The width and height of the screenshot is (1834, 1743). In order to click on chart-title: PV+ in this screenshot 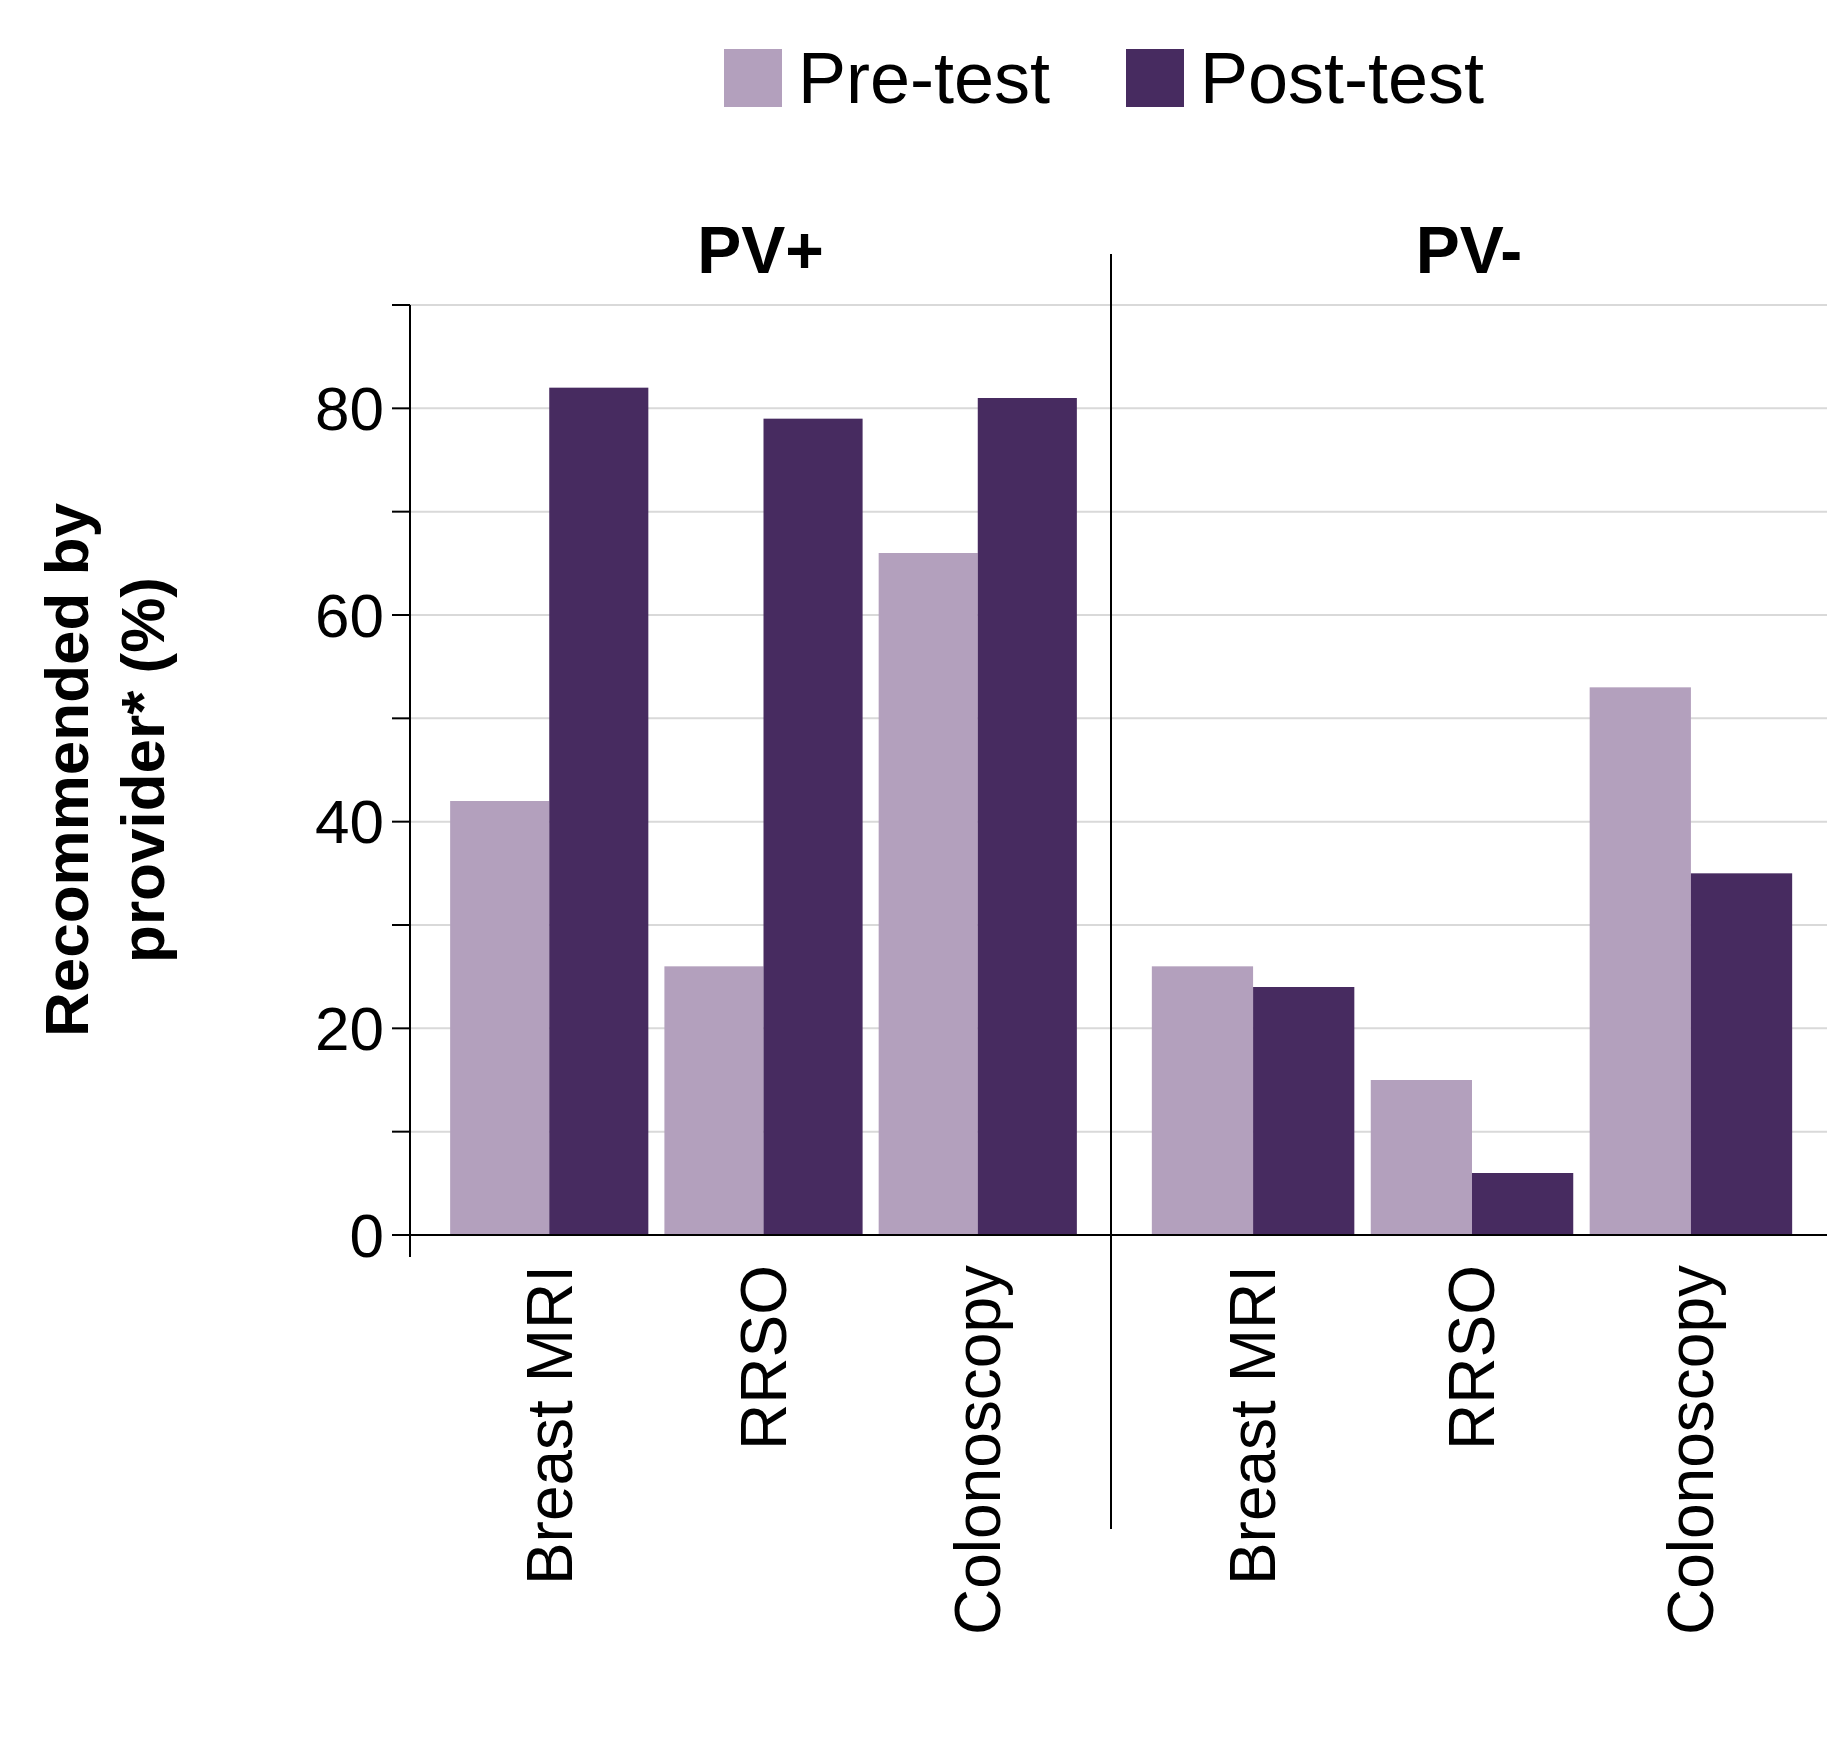, I will do `click(760, 250)`.